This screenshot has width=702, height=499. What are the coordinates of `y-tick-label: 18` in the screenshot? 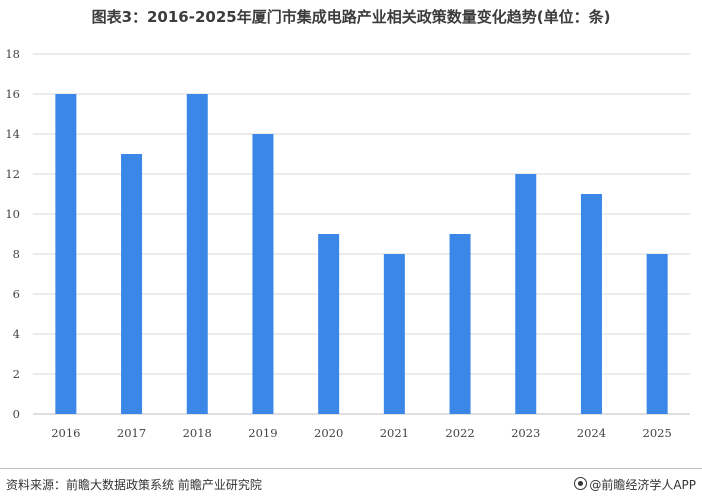 It's located at (12, 54).